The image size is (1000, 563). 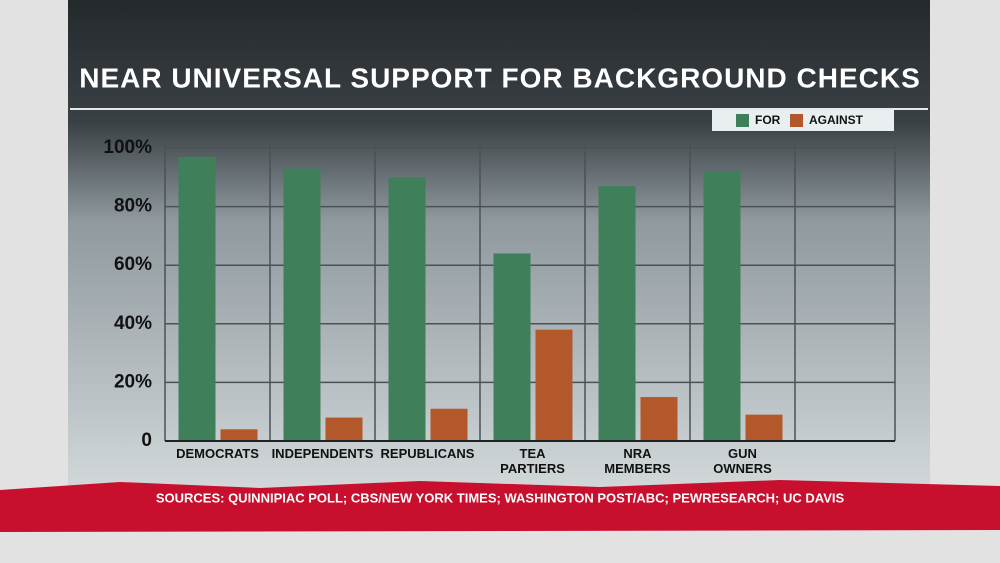 I want to click on legend-label: AGAINST, so click(x=836, y=120).